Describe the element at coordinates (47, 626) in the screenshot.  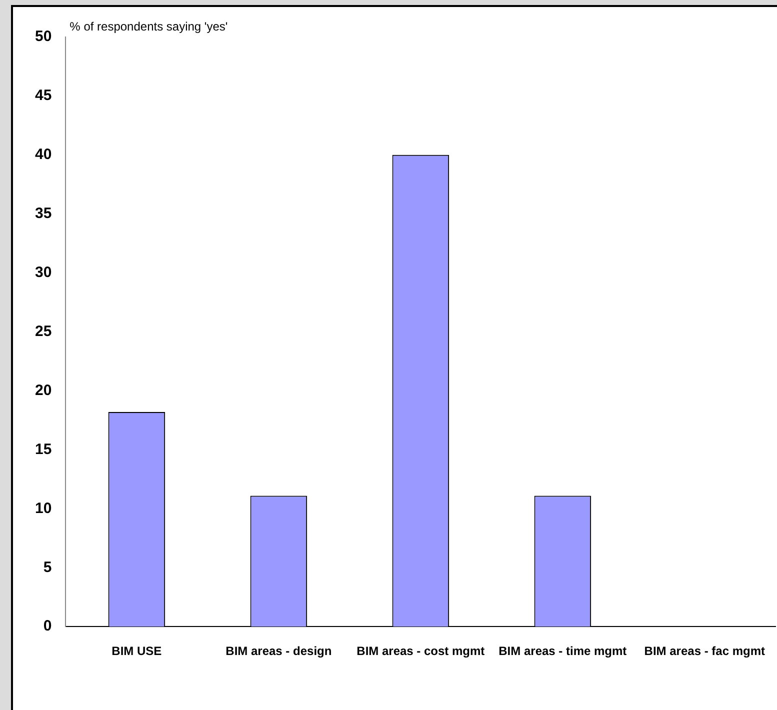
I see `y-tick-label: 0` at that location.